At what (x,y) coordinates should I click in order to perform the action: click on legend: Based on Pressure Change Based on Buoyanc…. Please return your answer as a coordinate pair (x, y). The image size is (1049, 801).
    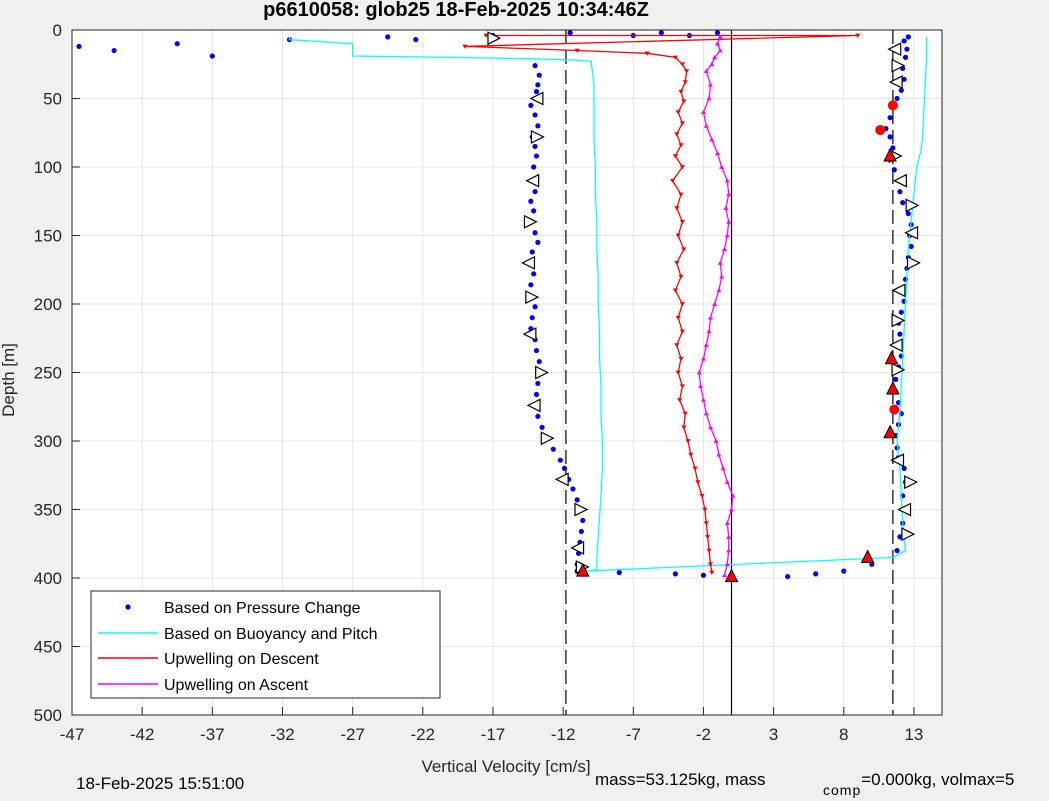
    Looking at the image, I should click on (265, 644).